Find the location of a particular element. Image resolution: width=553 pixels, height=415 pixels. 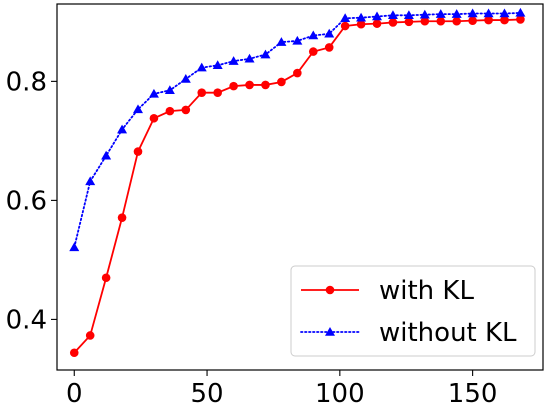

y-tick-label: 0.8 is located at coordinates (26, 82).